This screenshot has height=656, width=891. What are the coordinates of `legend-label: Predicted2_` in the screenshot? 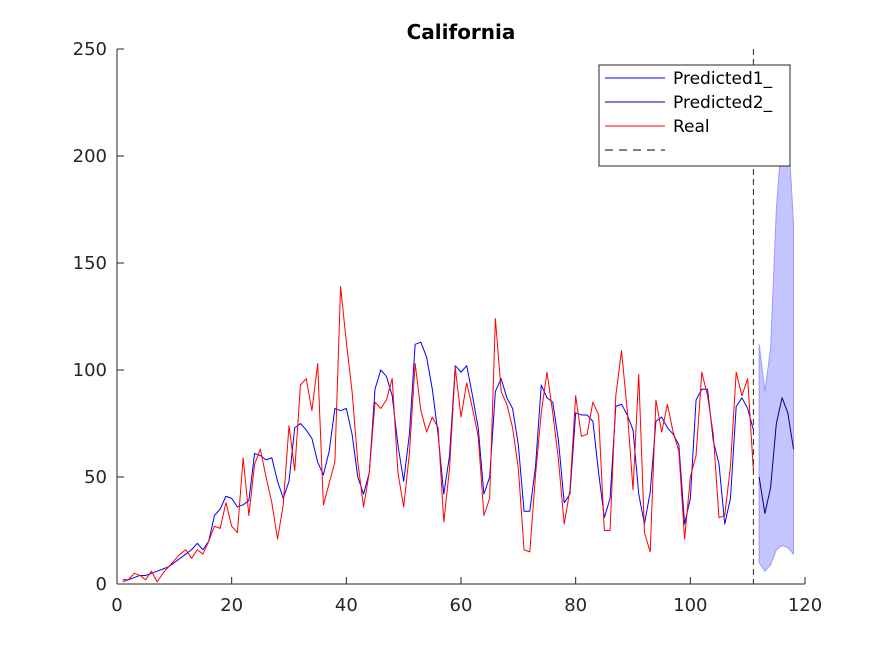 It's located at (723, 103).